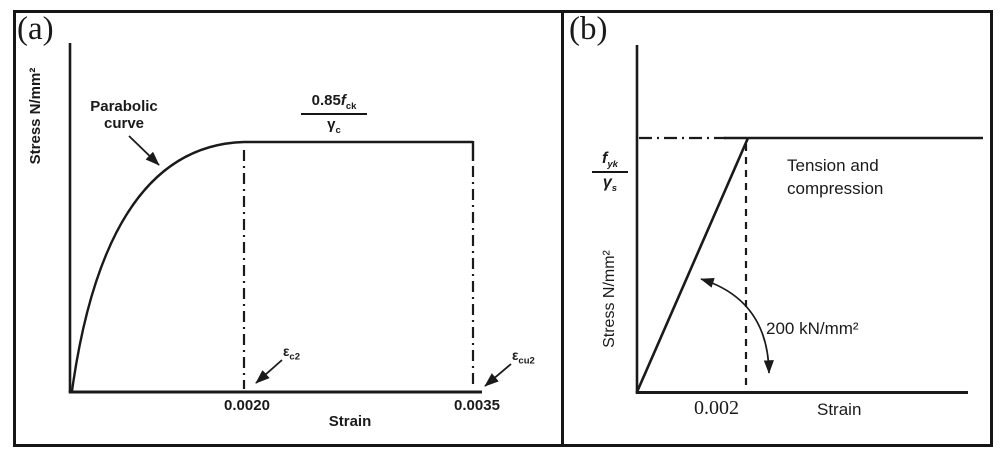 Image resolution: width=1000 pixels, height=455 pixels. I want to click on plateau-stress-fraction: 0.85fck γc, so click(334, 114).